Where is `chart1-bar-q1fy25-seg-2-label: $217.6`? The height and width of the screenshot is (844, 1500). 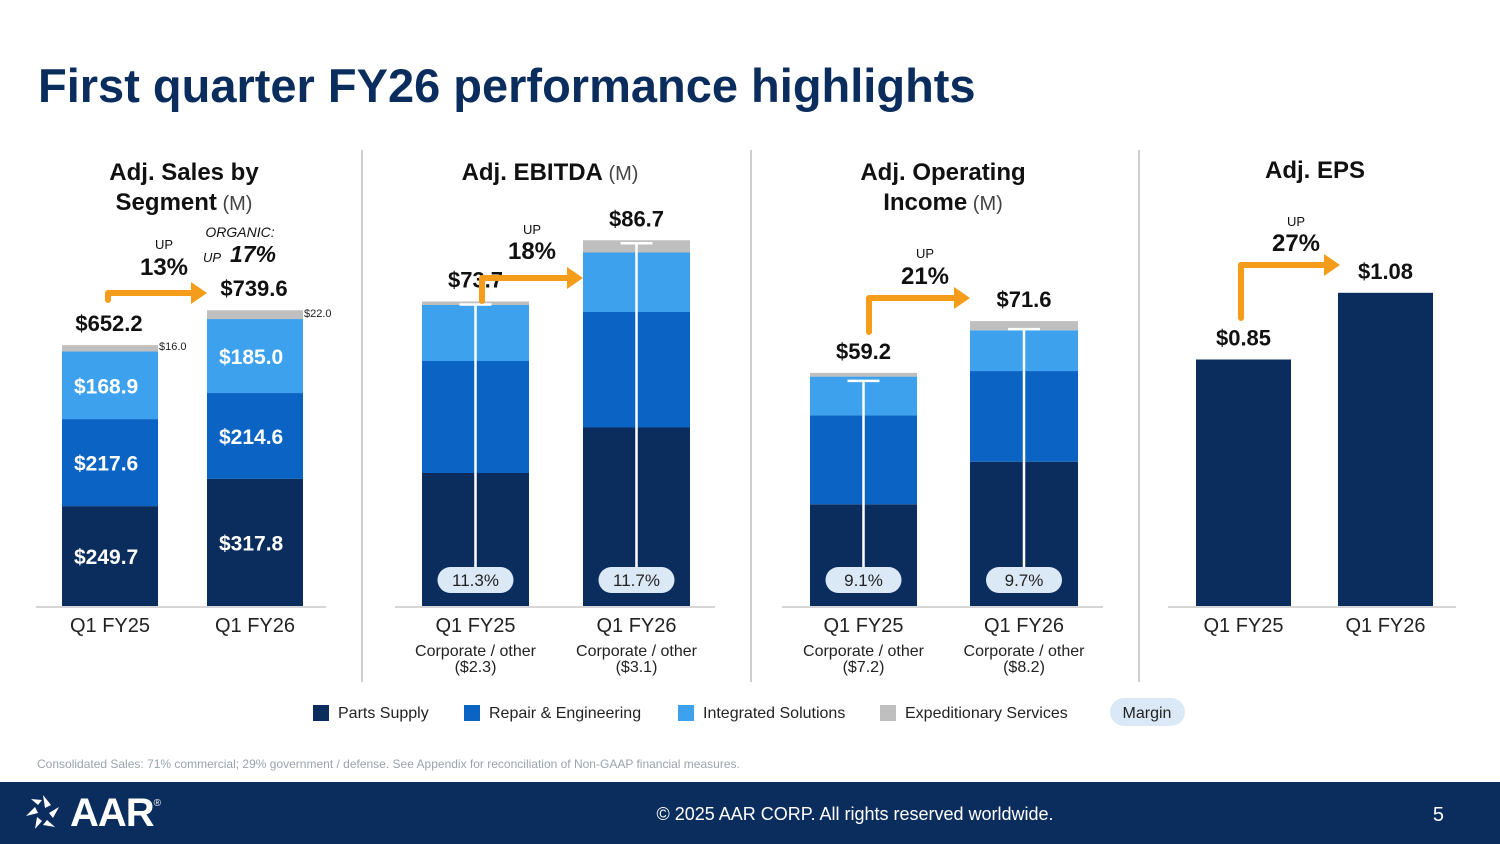
chart1-bar-q1fy25-seg-2-label: $217.6 is located at coordinates (106, 464).